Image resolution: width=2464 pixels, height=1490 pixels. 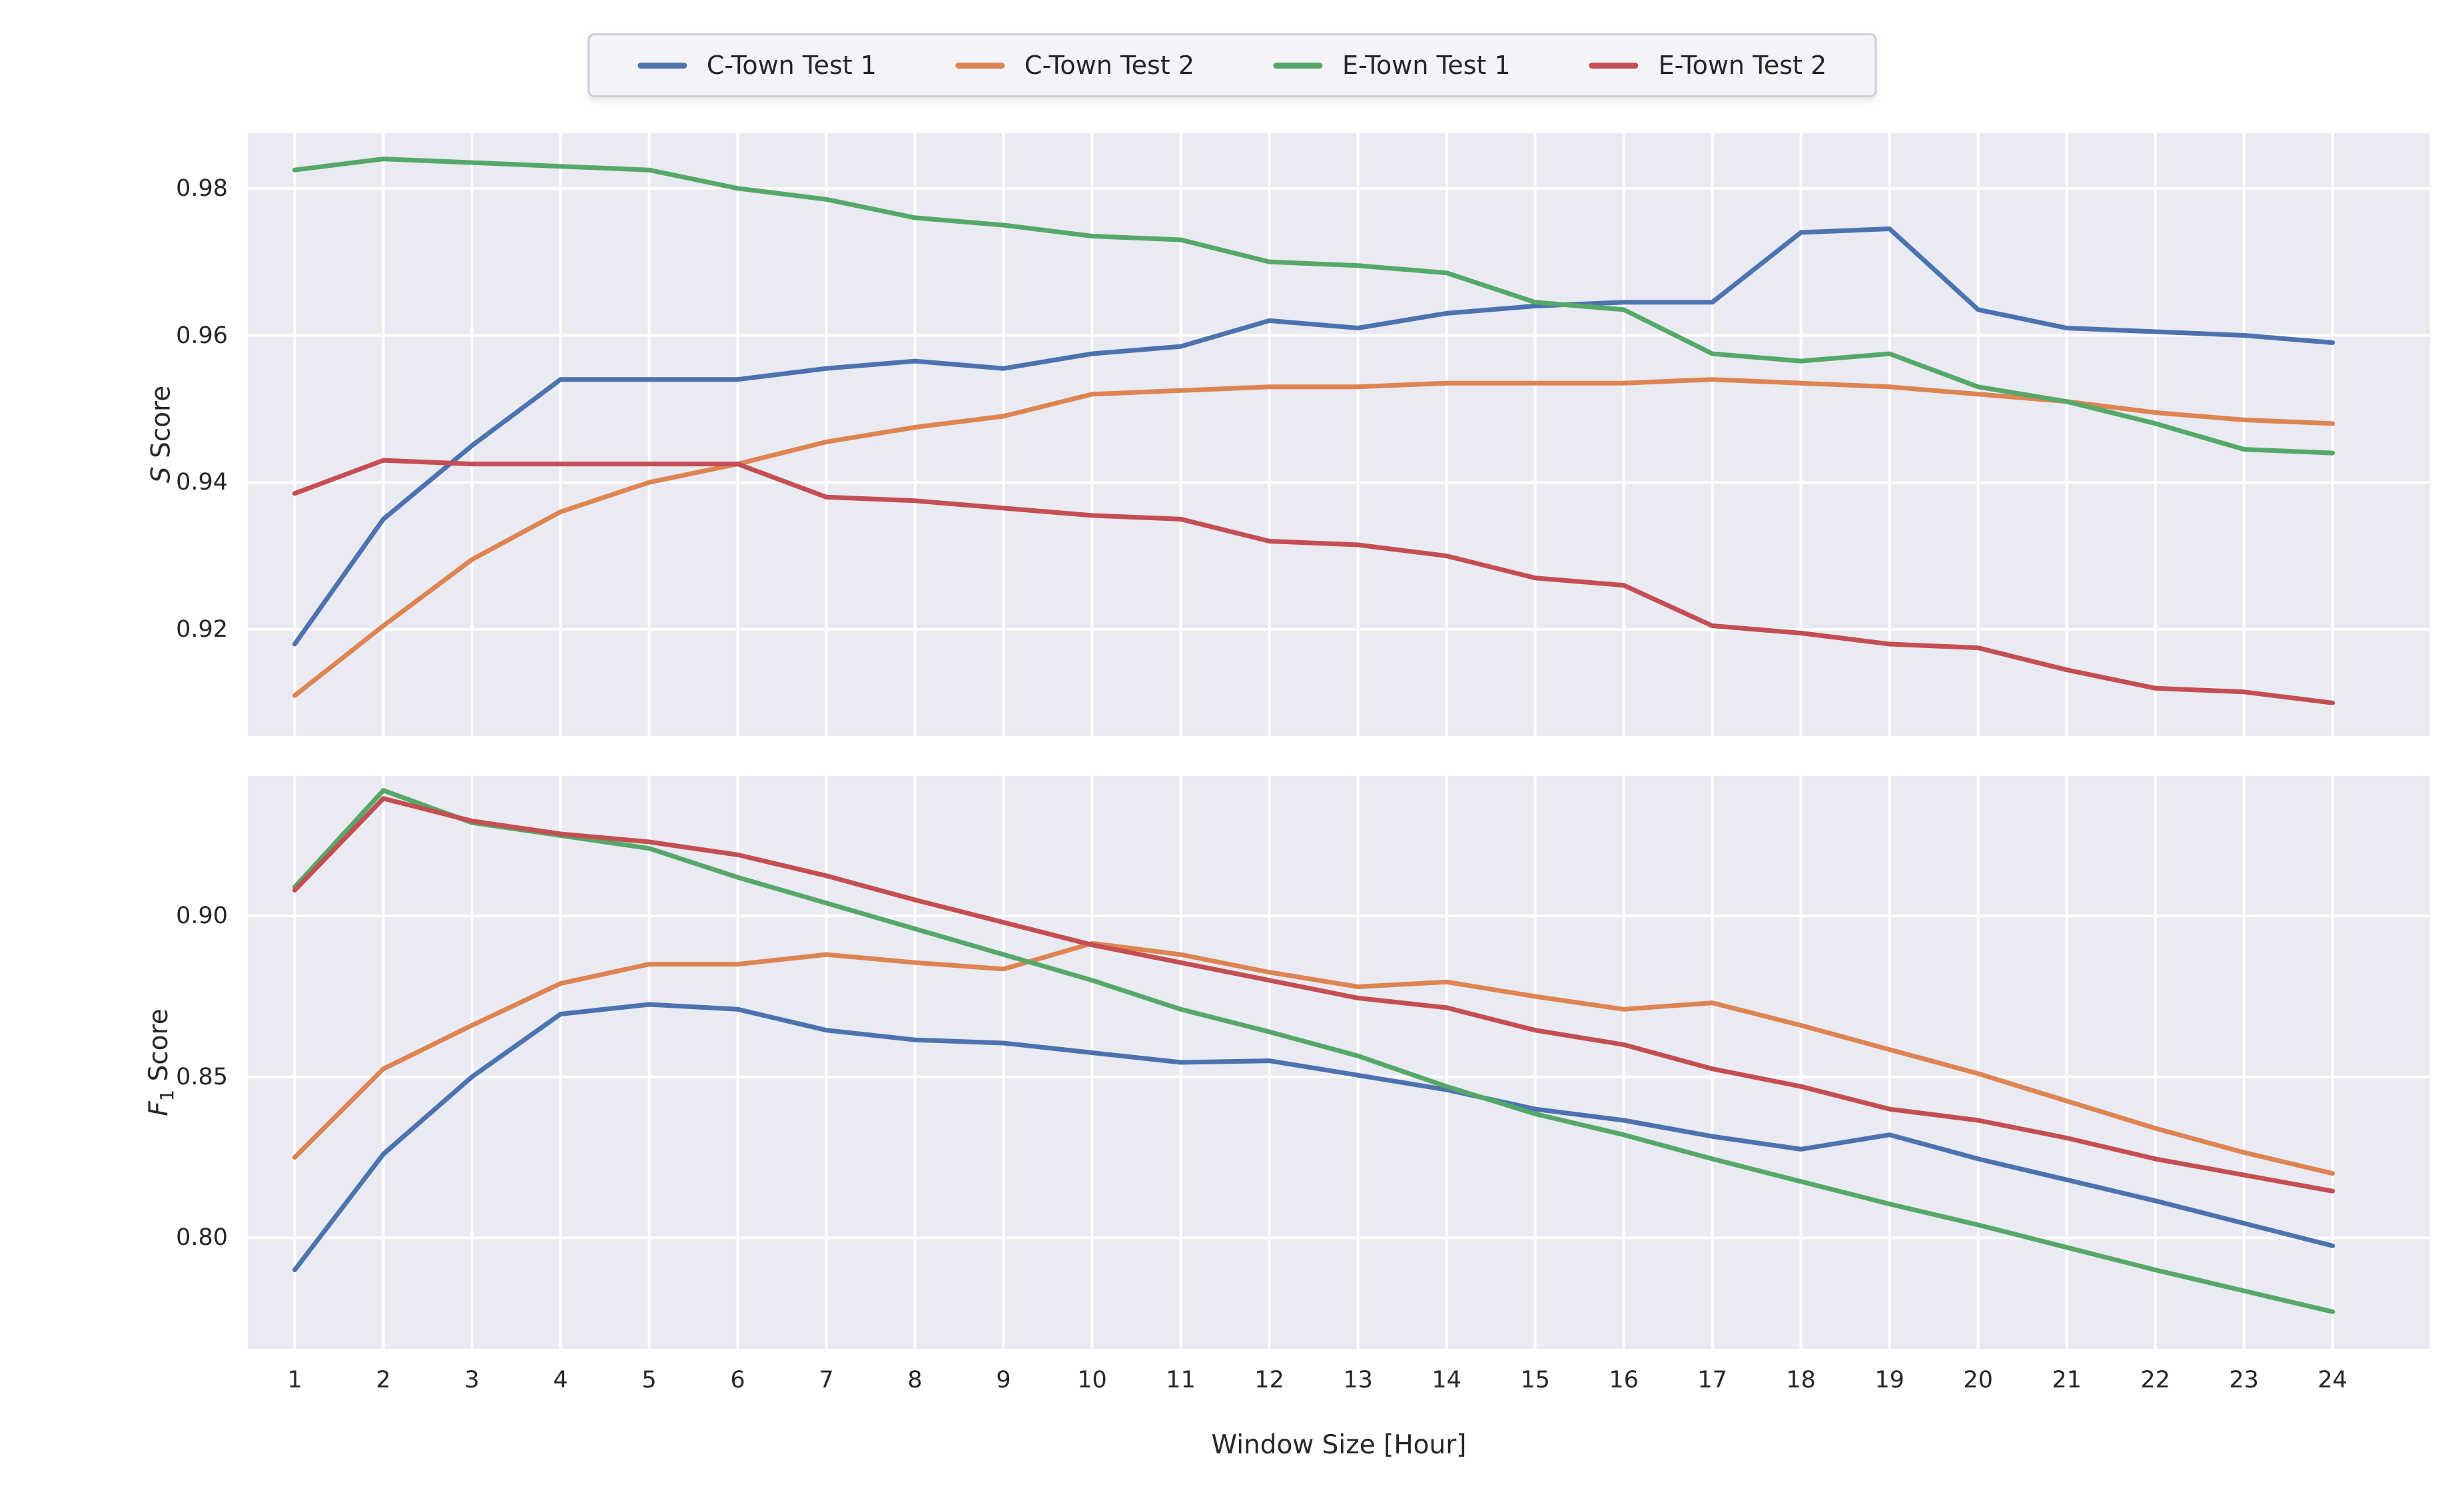 What do you see at coordinates (1358, 1380) in the screenshot?
I see `x-tick-label: 13` at bounding box center [1358, 1380].